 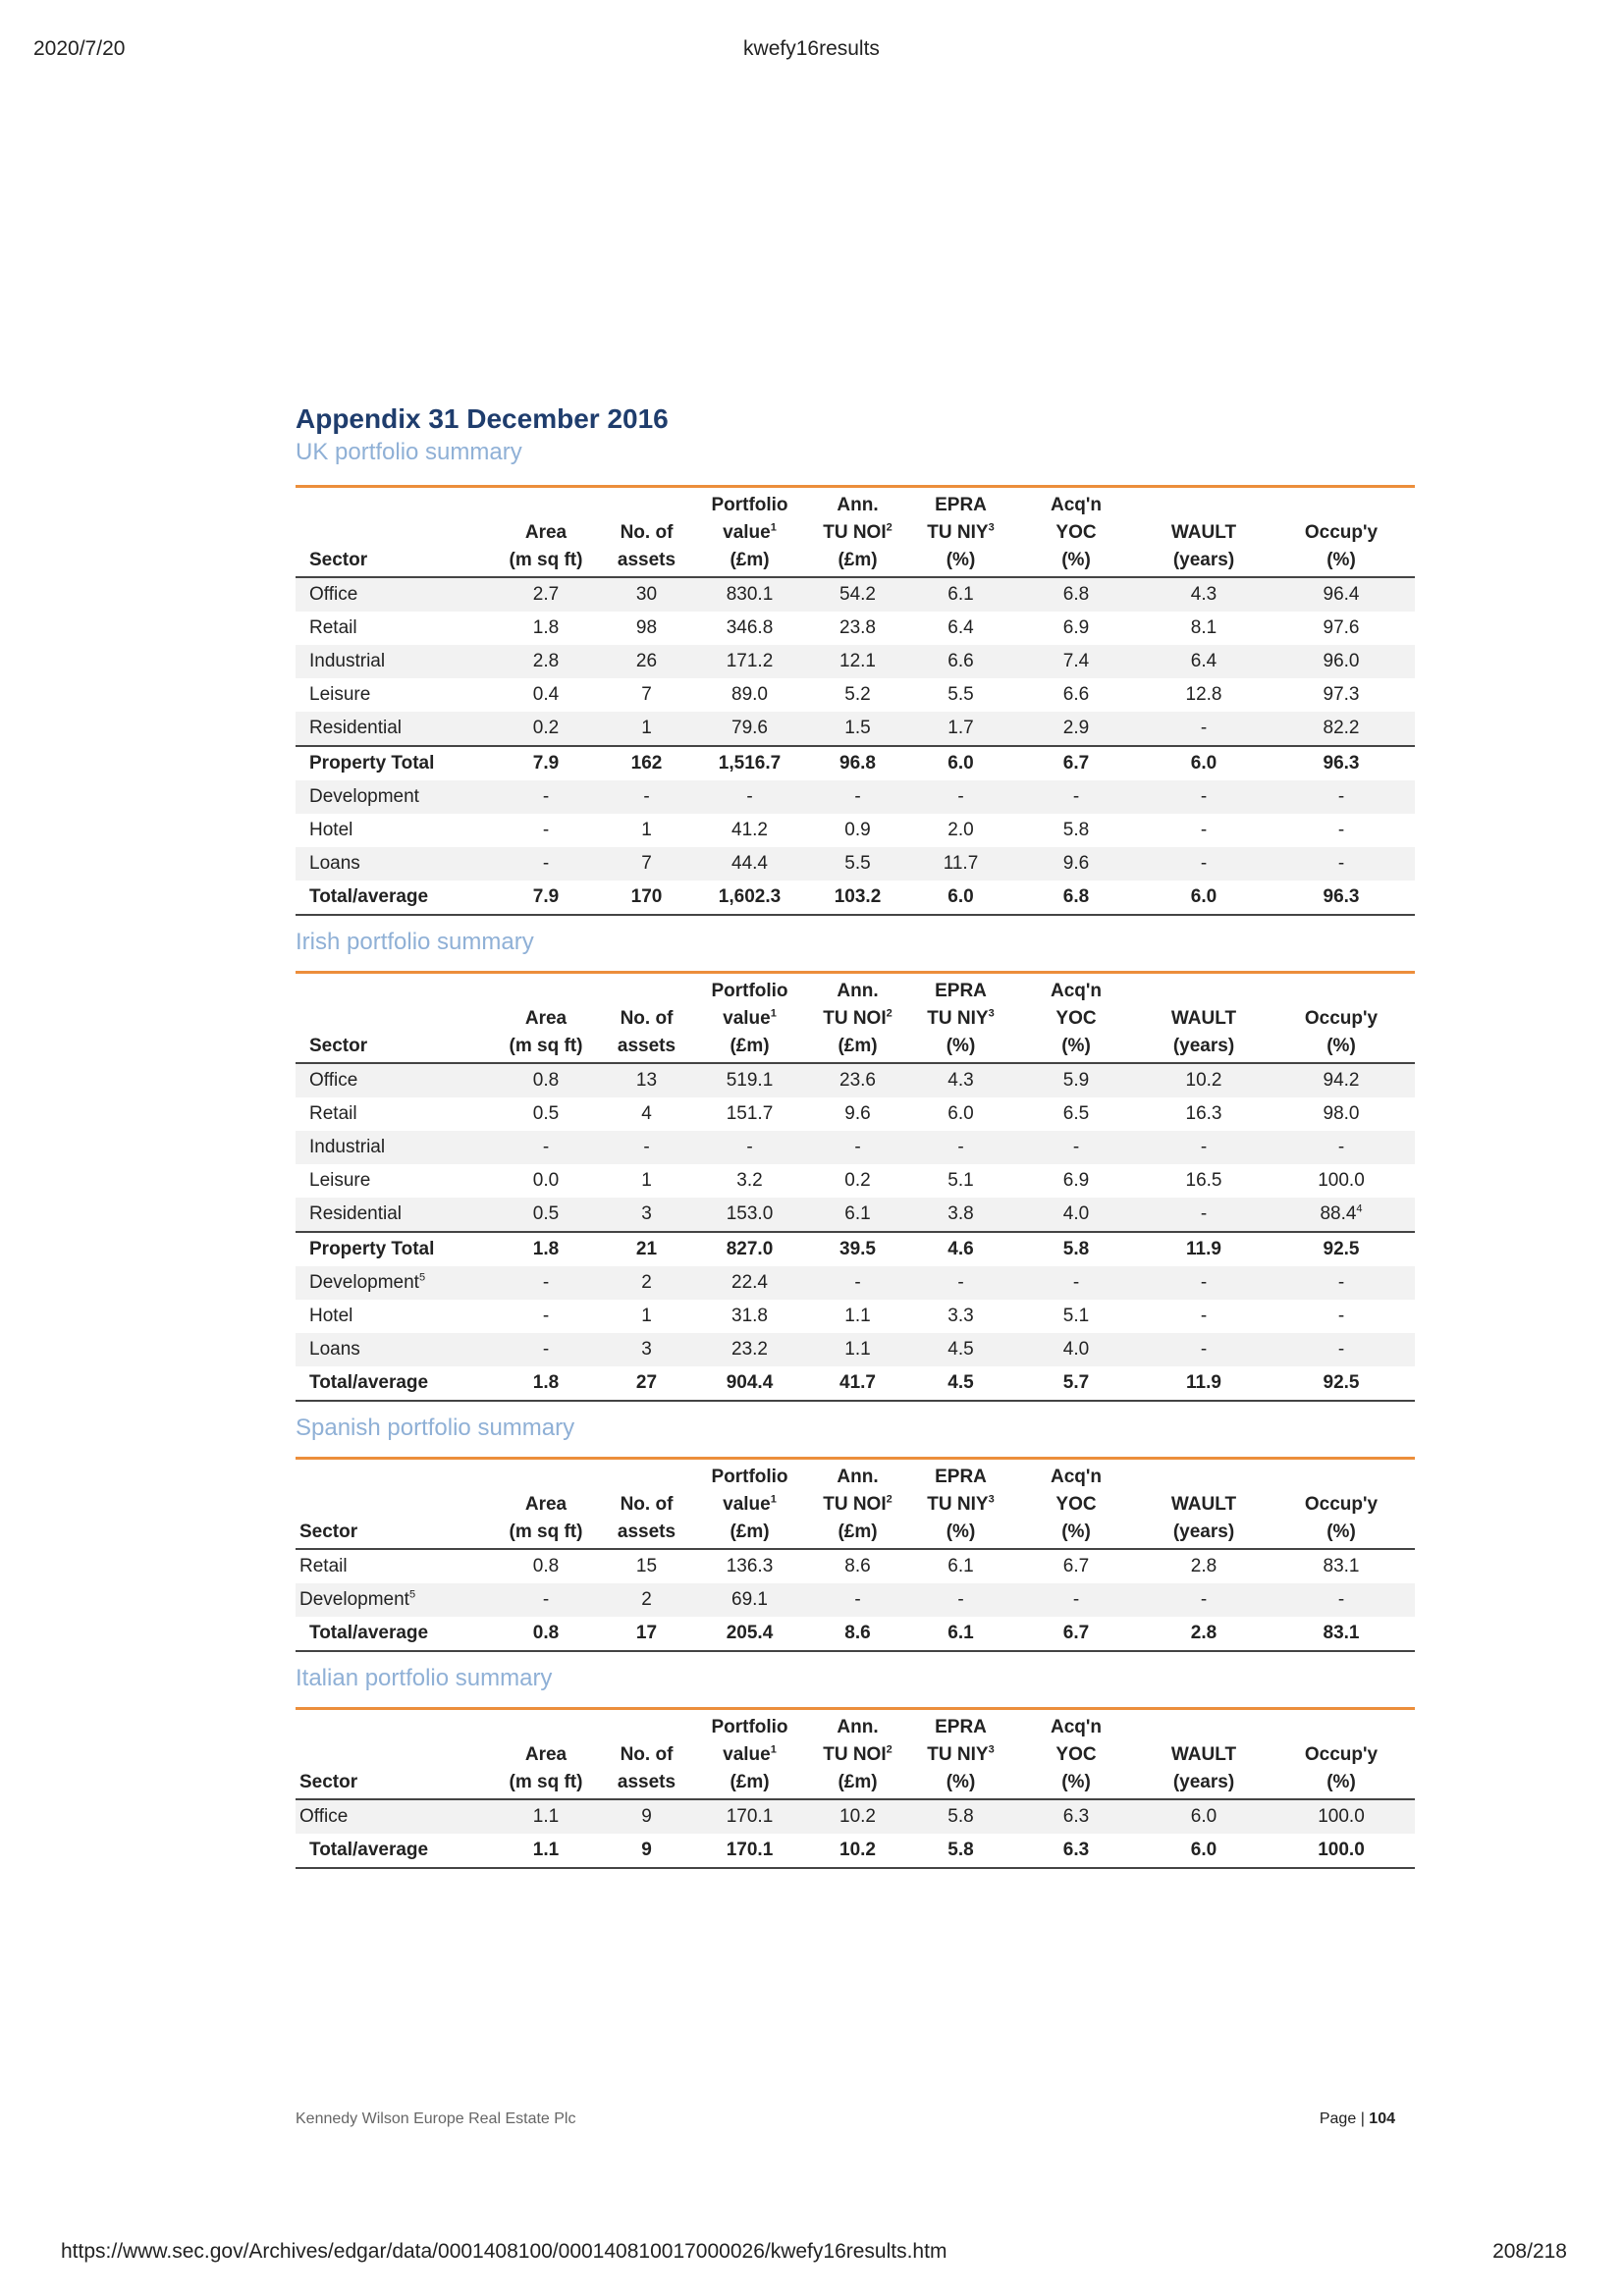 What do you see at coordinates (857, 864) in the screenshot?
I see `cell-noi-value: 5.5` at bounding box center [857, 864].